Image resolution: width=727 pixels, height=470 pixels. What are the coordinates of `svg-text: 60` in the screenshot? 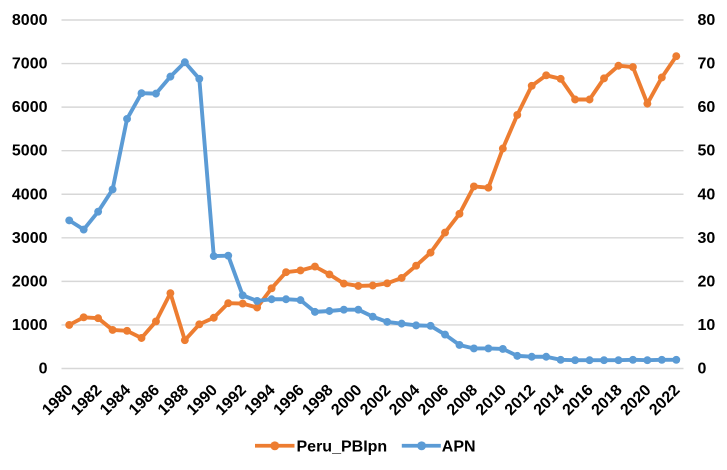 It's located at (707, 107).